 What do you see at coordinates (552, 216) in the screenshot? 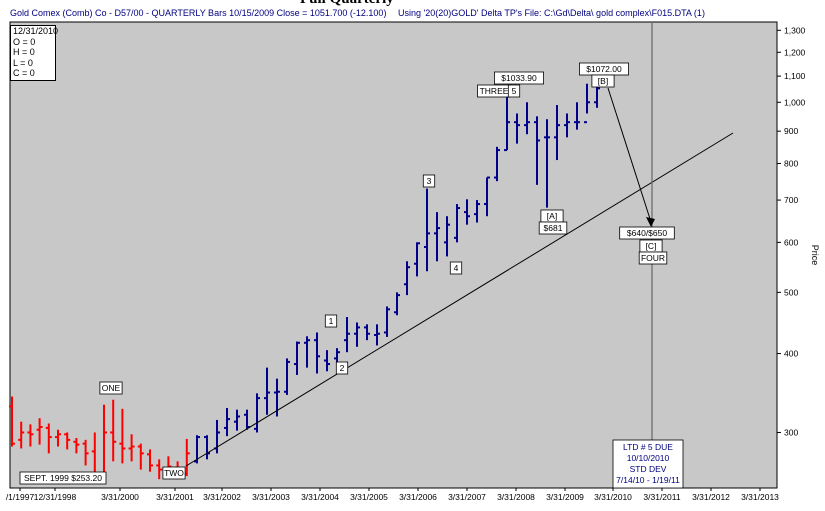
I see `wave-label-9: [A]` at bounding box center [552, 216].